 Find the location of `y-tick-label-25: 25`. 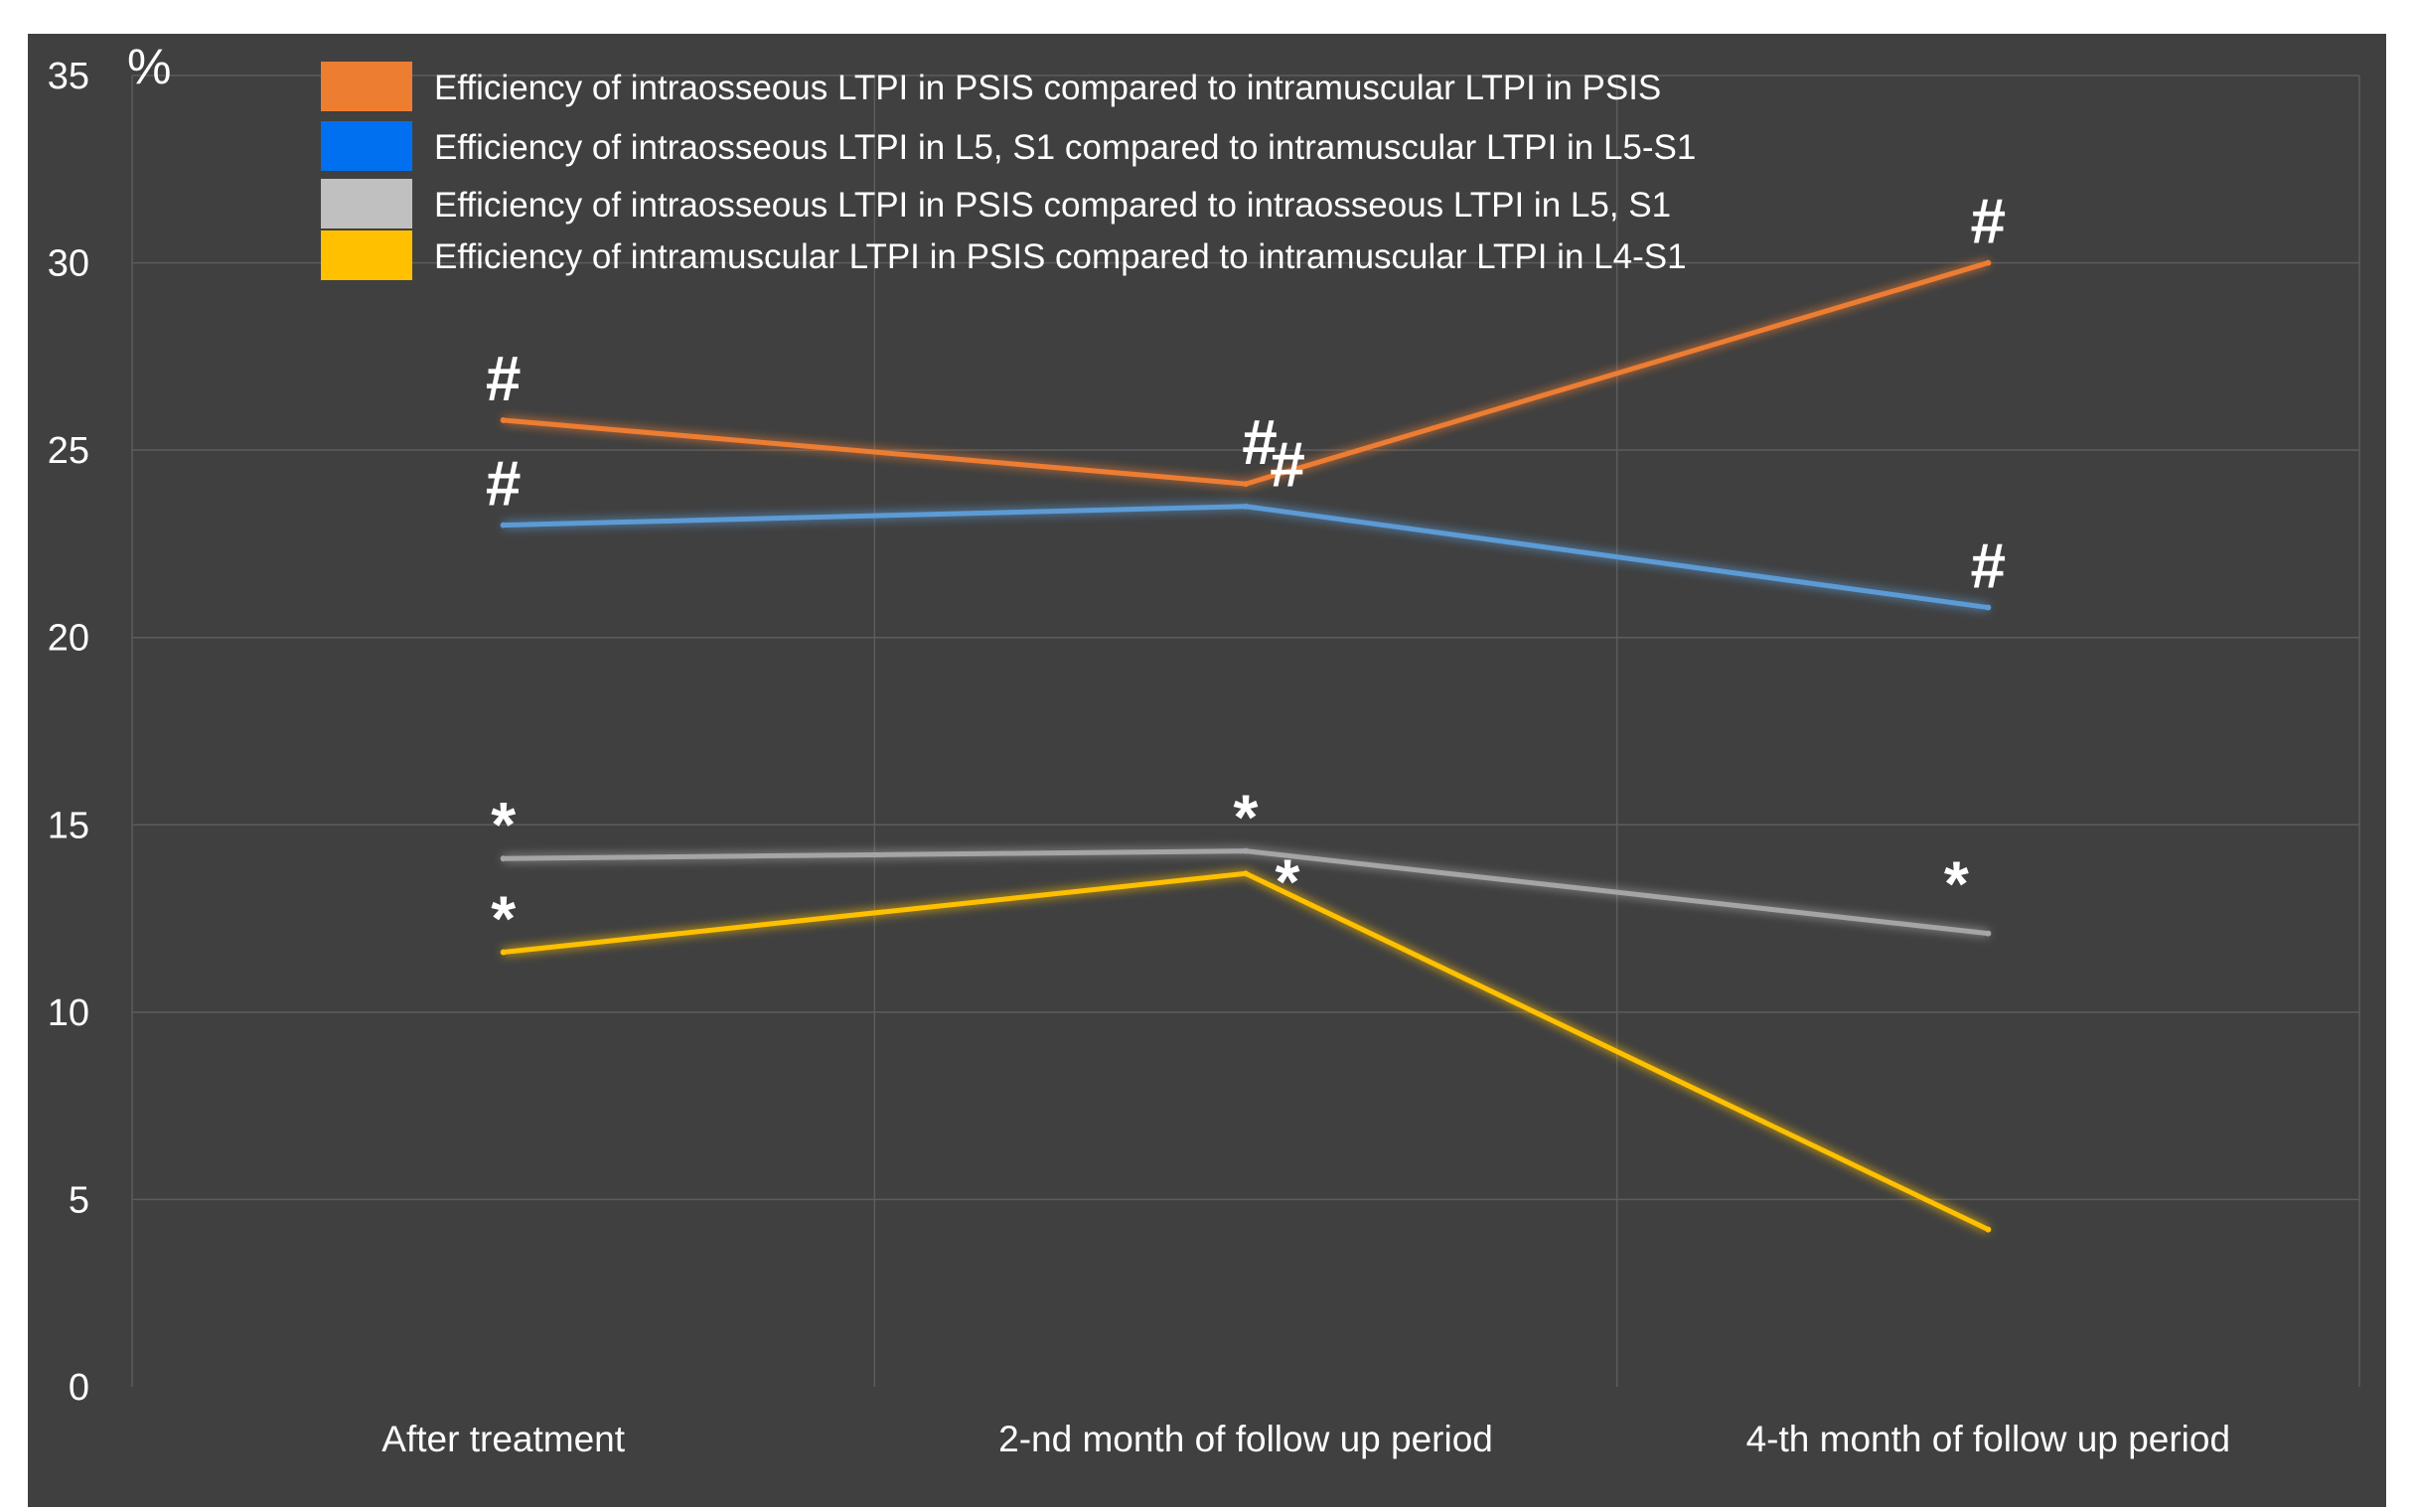

y-tick-label-25: 25 is located at coordinates (68, 451).